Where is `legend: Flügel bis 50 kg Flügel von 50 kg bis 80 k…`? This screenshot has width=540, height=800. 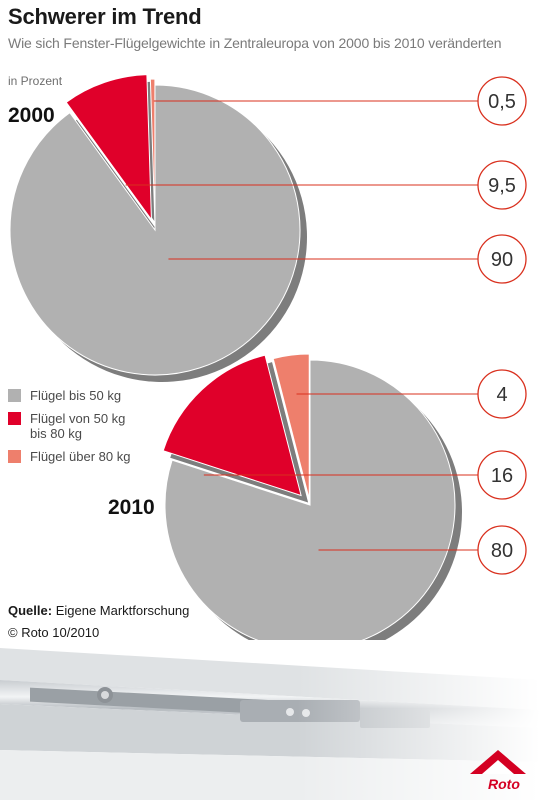
legend: Flügel bis 50 kg Flügel von 50 kg bis 80 k… is located at coordinates (69, 430).